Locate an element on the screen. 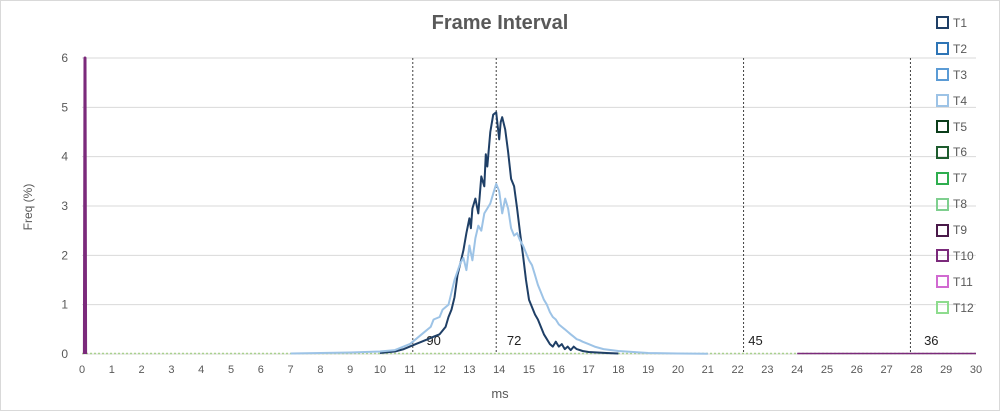 The height and width of the screenshot is (411, 1000). legend-label: T2 is located at coordinates (960, 48).